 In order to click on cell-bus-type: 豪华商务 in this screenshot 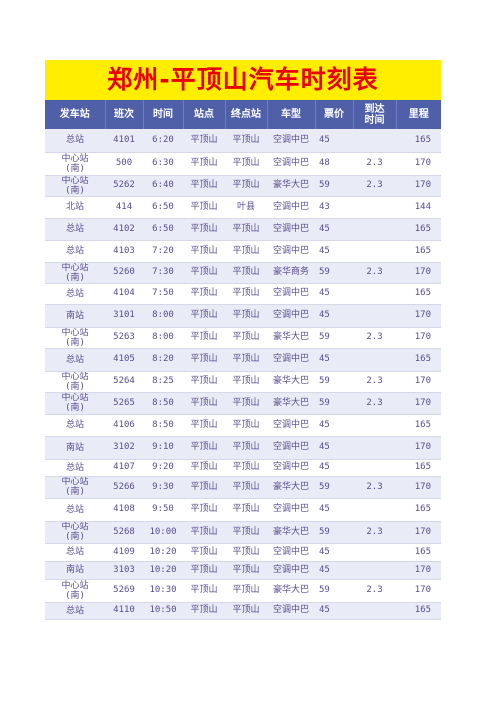, I will do `click(291, 273)`.